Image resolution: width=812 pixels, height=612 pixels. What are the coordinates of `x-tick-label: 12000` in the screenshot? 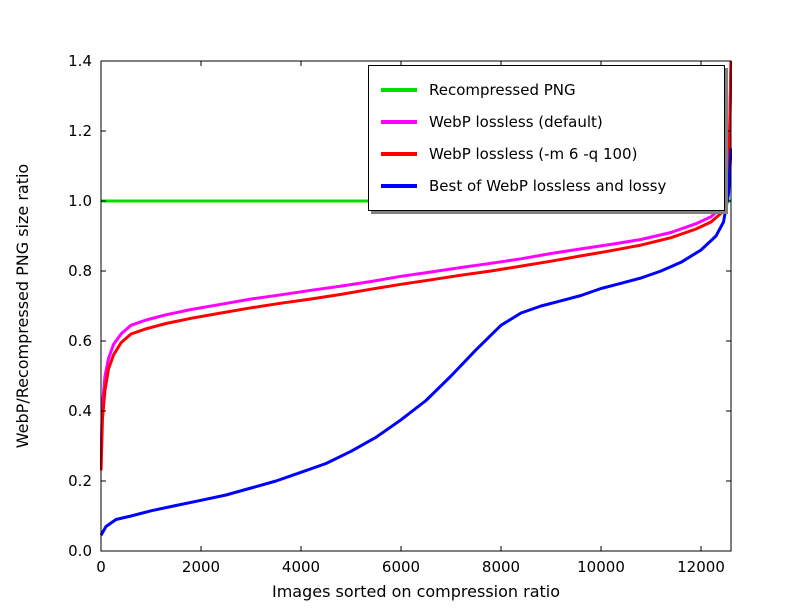 It's located at (701, 567).